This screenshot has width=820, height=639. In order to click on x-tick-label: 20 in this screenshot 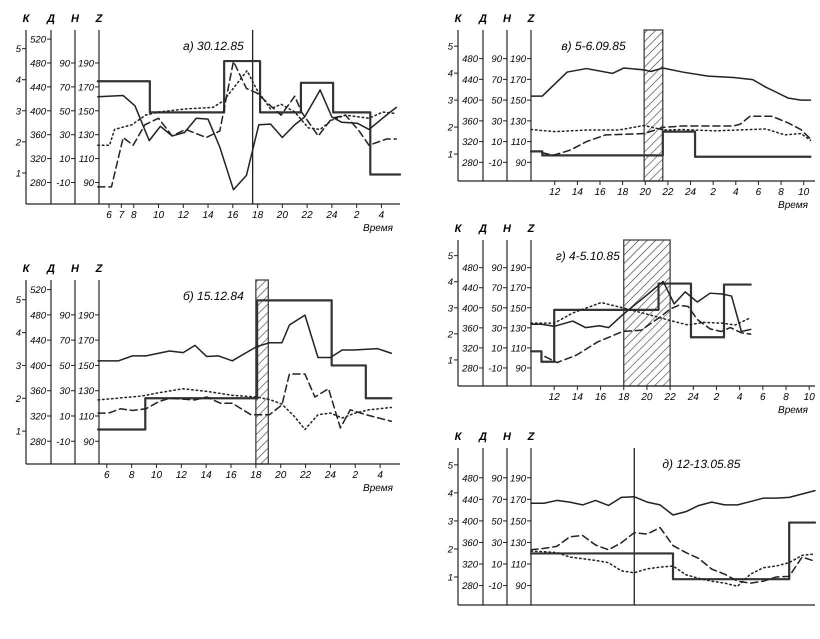, I will do `click(280, 475)`.